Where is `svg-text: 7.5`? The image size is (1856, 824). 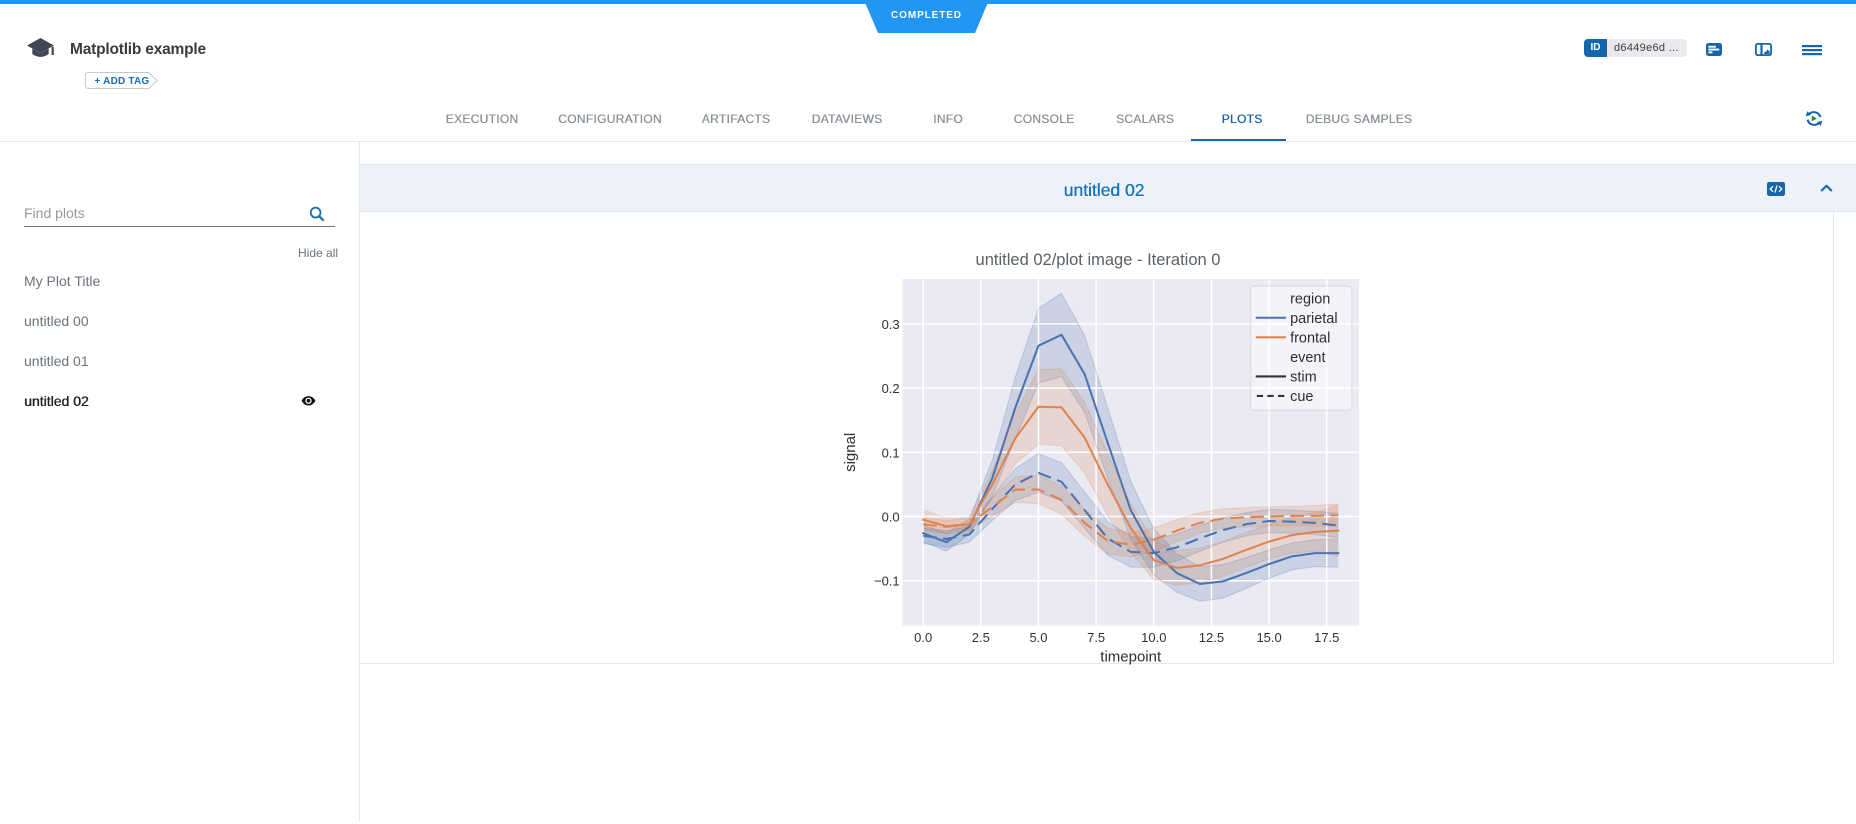 svg-text: 7.5 is located at coordinates (1096, 637).